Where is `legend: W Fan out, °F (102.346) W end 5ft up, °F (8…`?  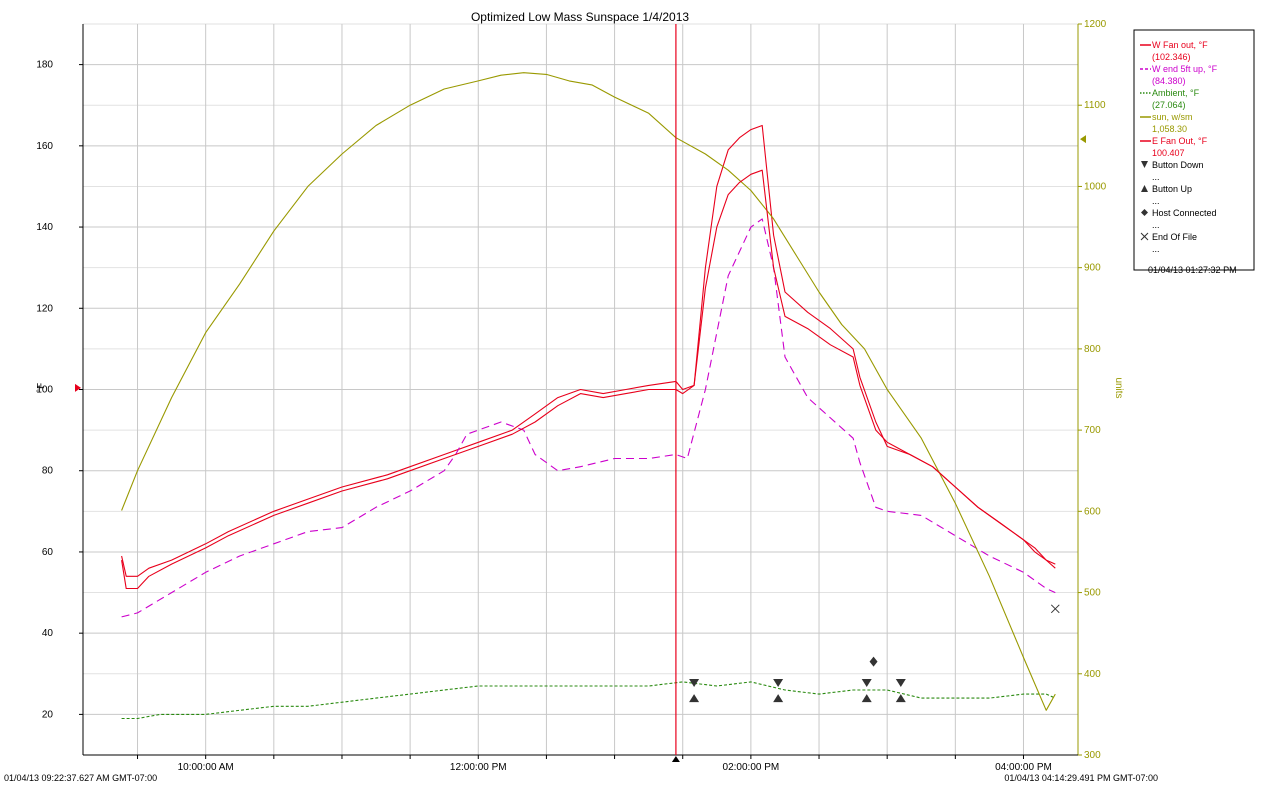
legend: W Fan out, °F (102.346) W end 5ft up, °F (8… is located at coordinates (1194, 152).